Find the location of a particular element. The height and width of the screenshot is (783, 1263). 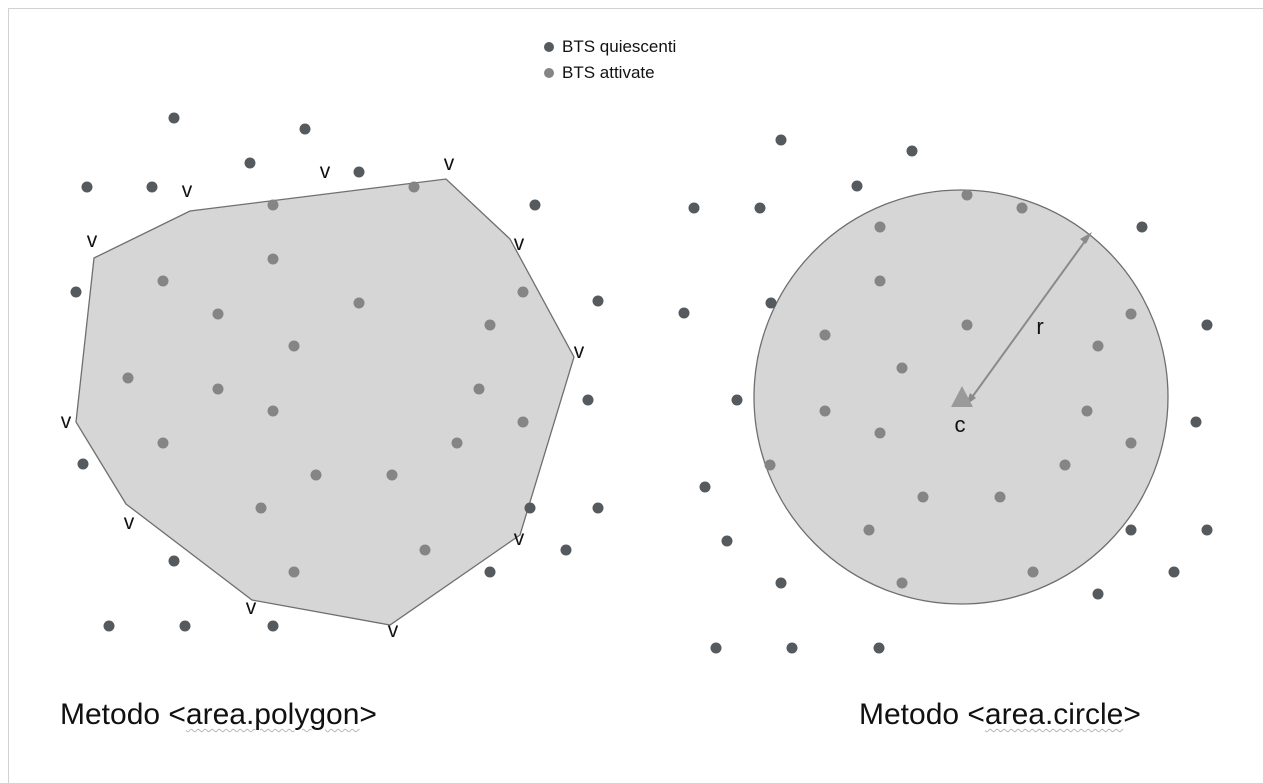

legend-item-active: BTS attivate is located at coordinates (599, 73).